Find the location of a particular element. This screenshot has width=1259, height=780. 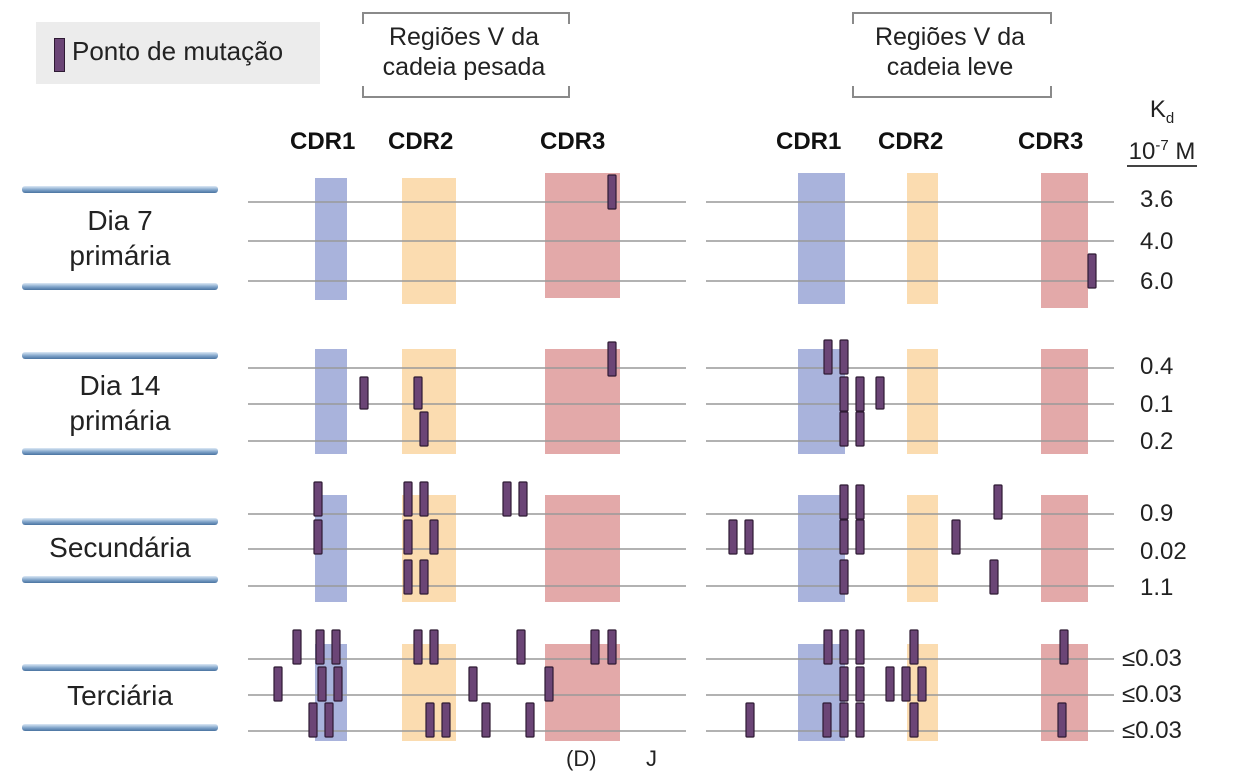

kd-value: 1.1 is located at coordinates (1157, 587).